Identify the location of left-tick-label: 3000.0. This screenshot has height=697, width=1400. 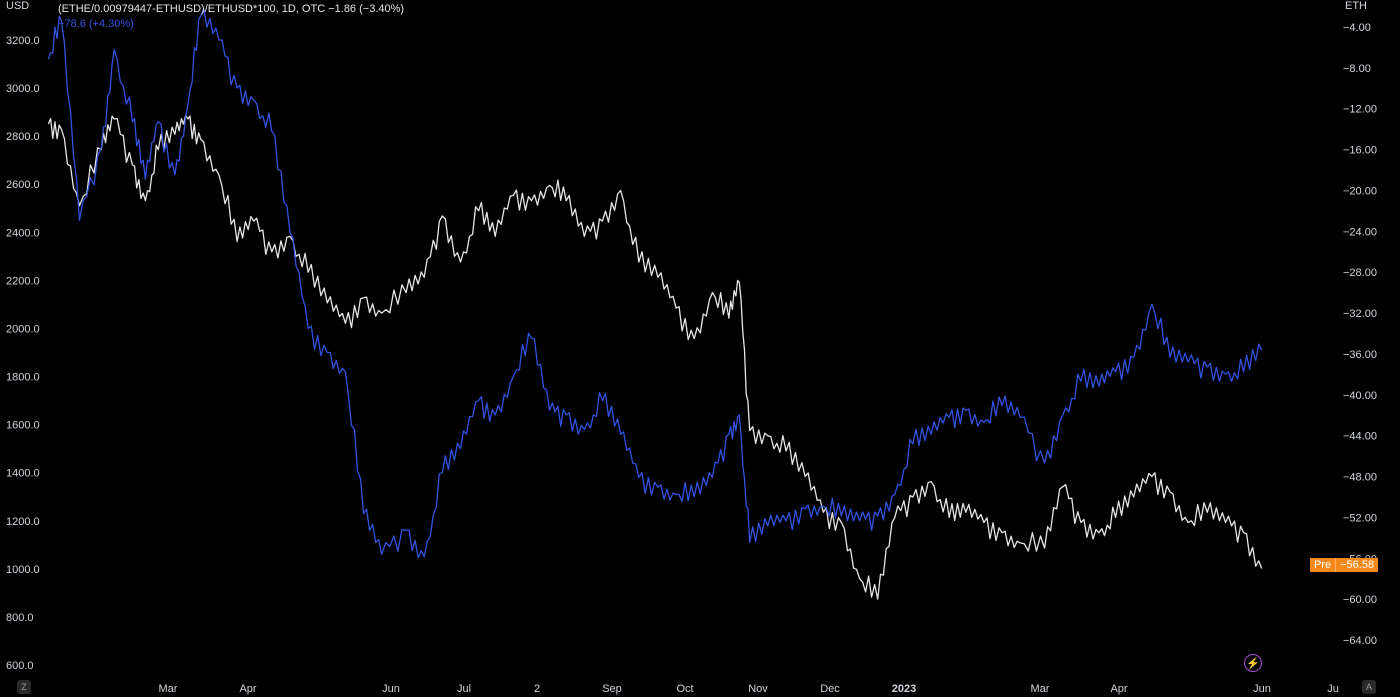
(23, 89).